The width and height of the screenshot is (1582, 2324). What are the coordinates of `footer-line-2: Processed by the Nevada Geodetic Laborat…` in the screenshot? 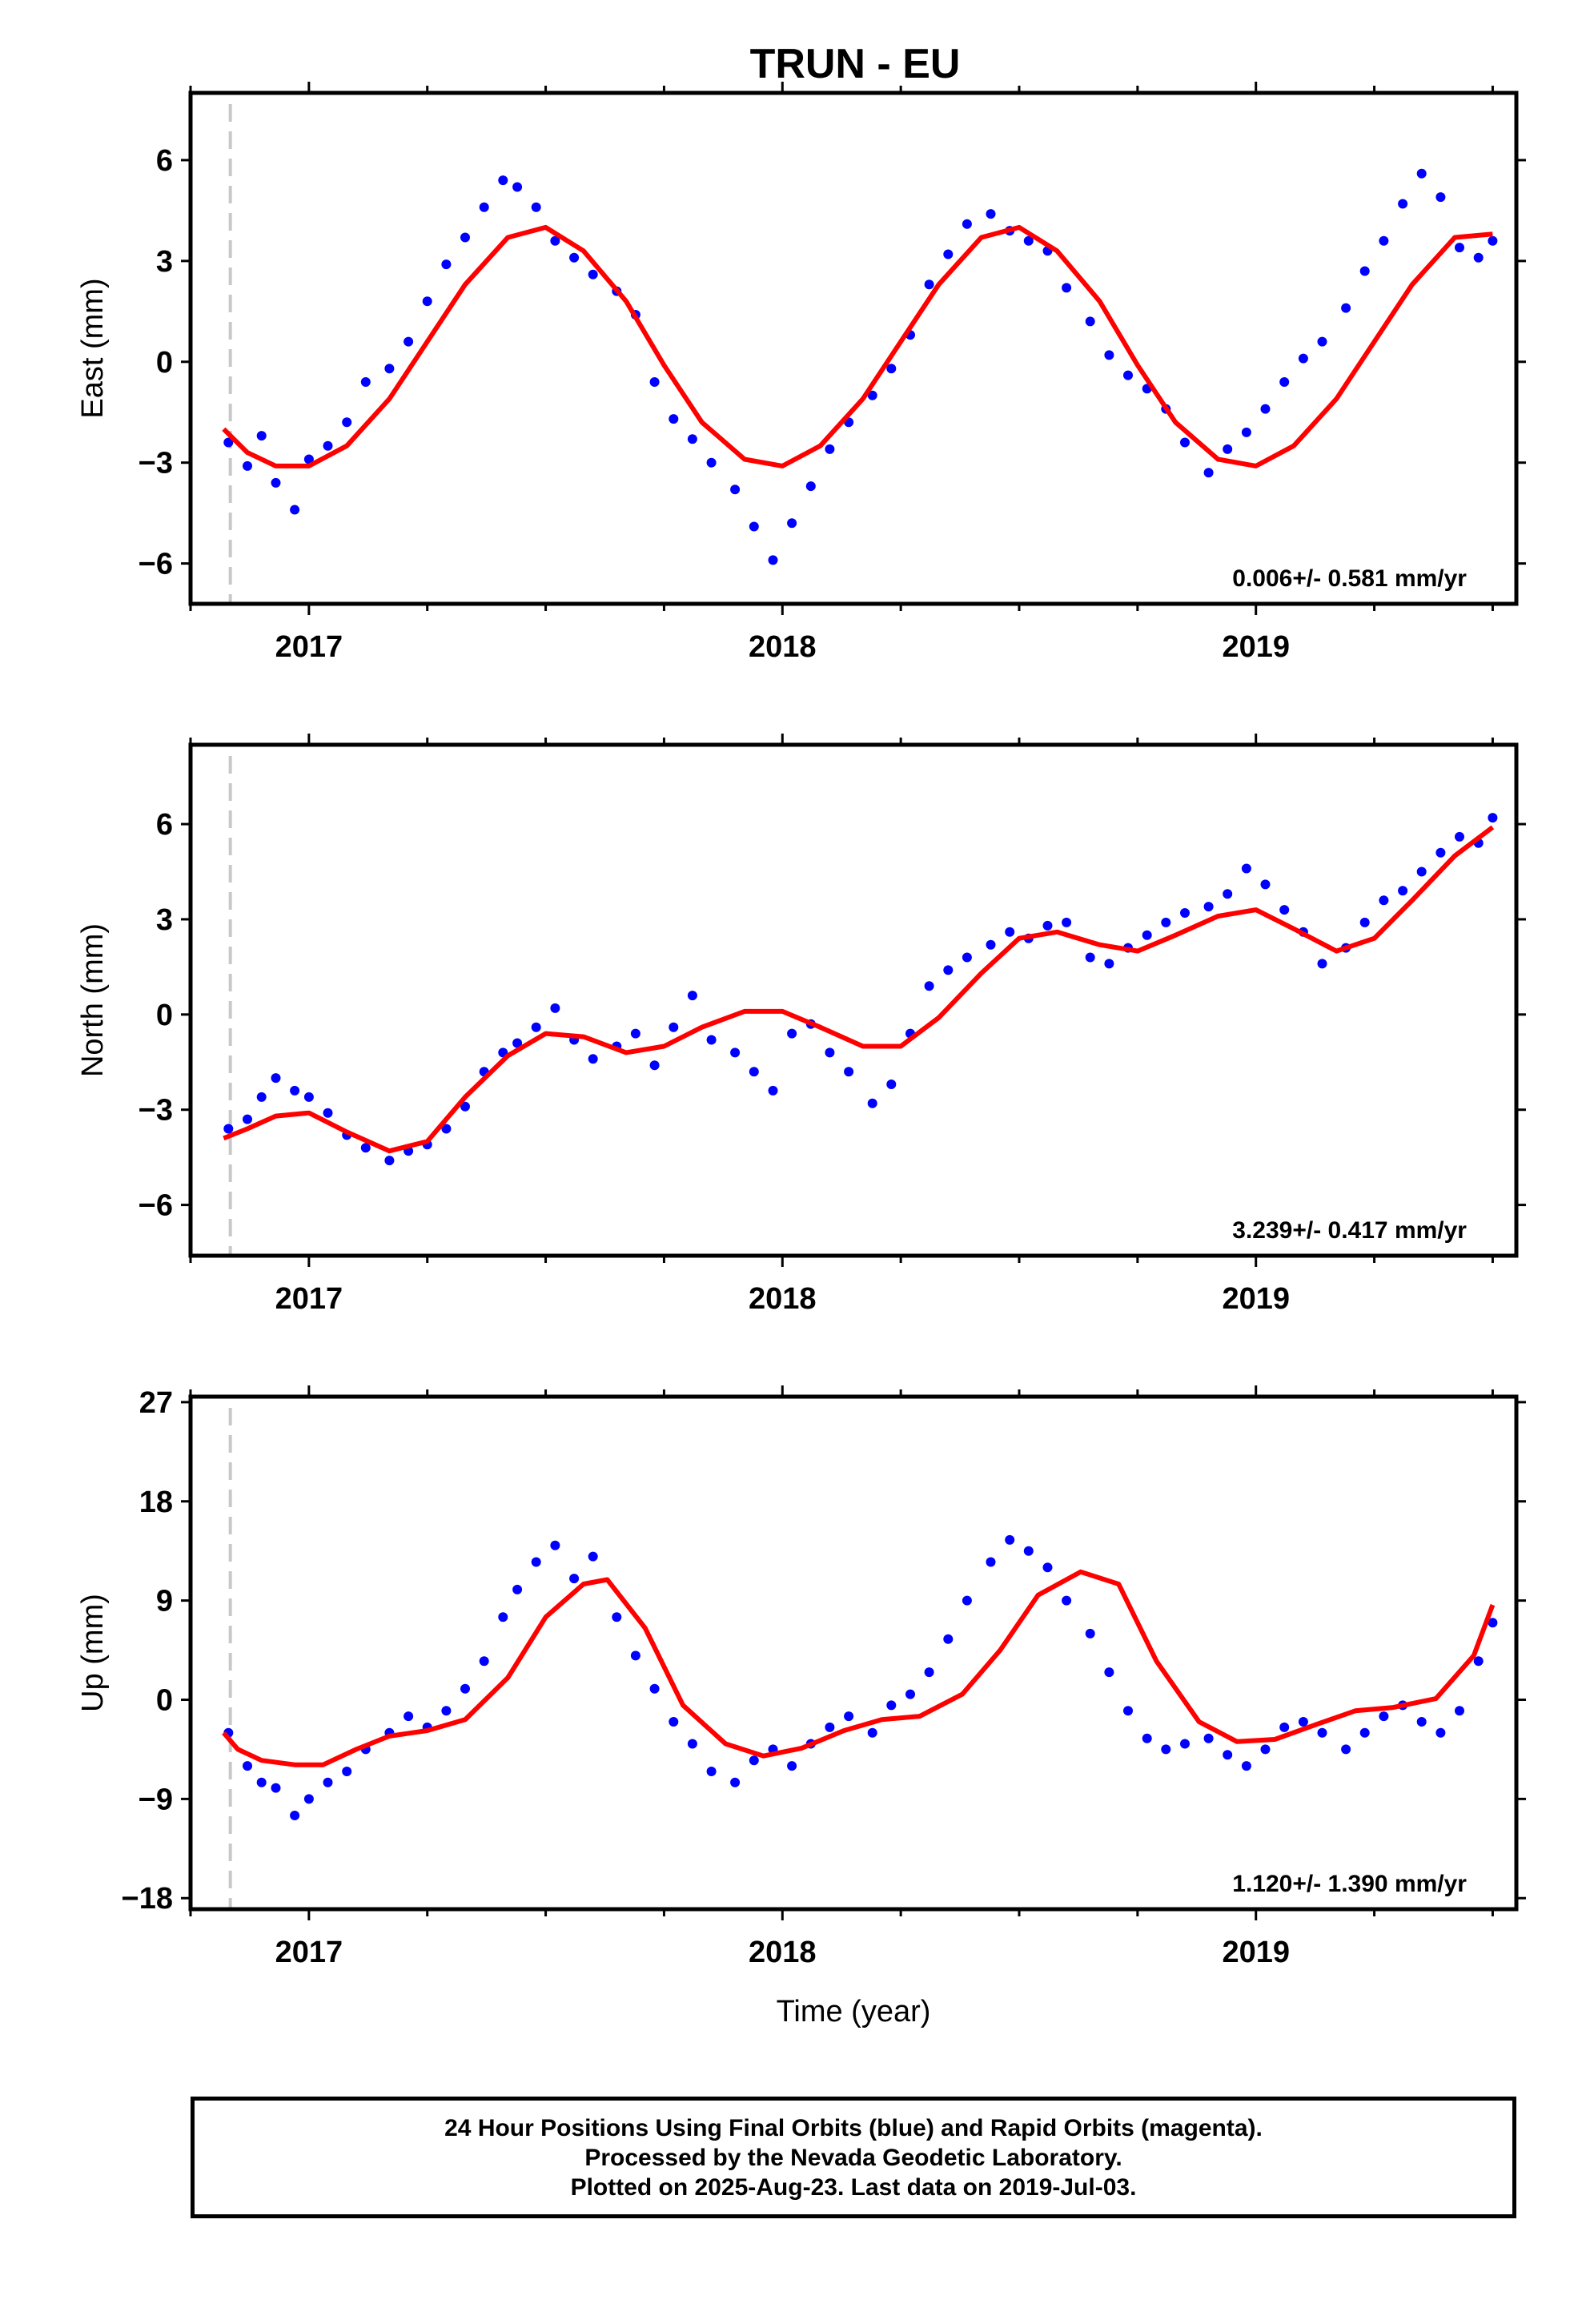 It's located at (853, 2157).